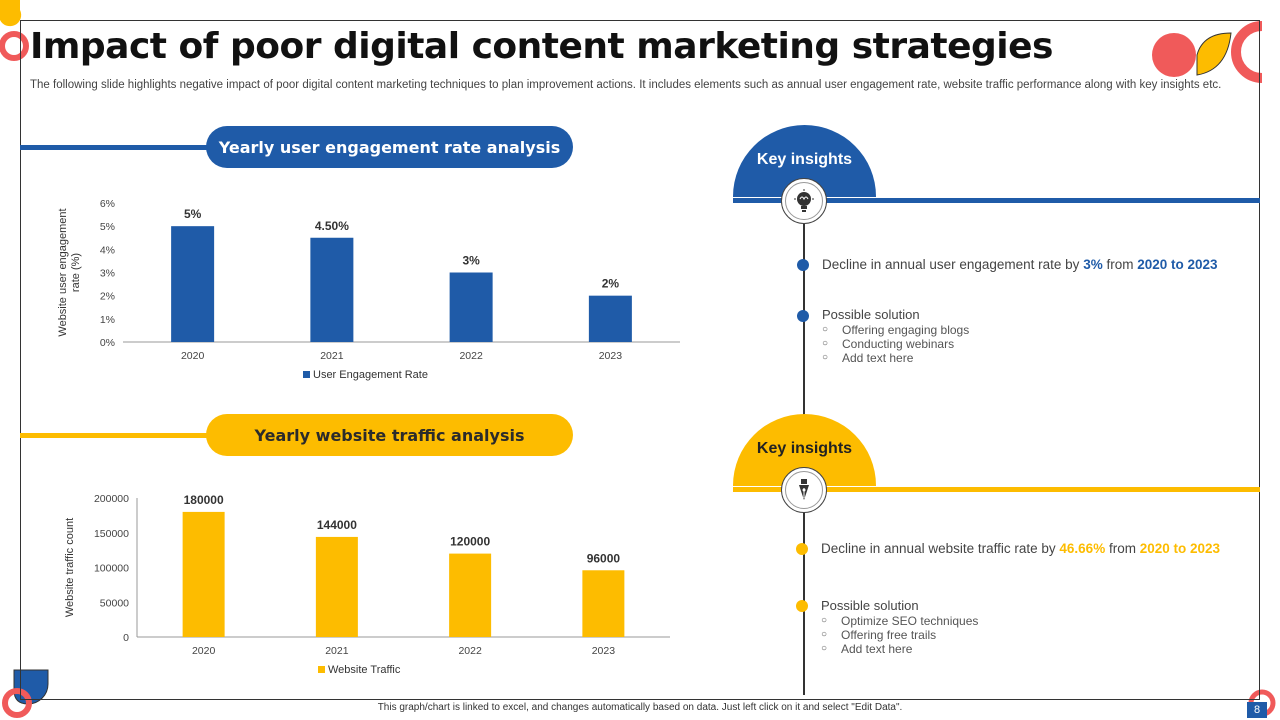 The image size is (1280, 720). What do you see at coordinates (107, 227) in the screenshot?
I see `y-tick-label: 5%` at bounding box center [107, 227].